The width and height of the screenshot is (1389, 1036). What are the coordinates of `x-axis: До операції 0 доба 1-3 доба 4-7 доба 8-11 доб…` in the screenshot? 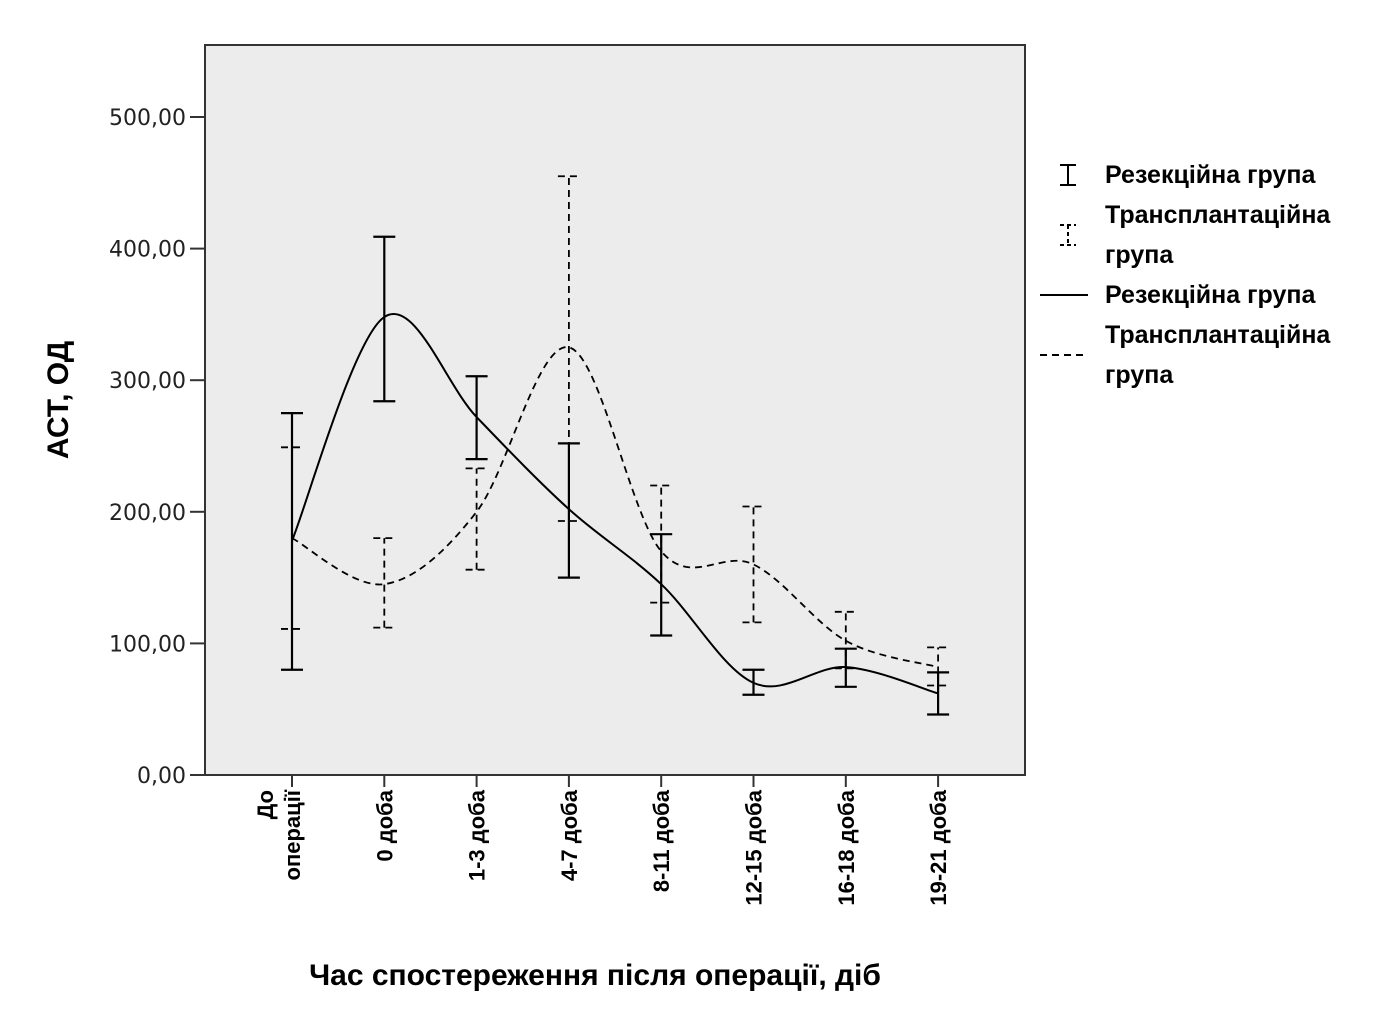 It's located at (602, 840).